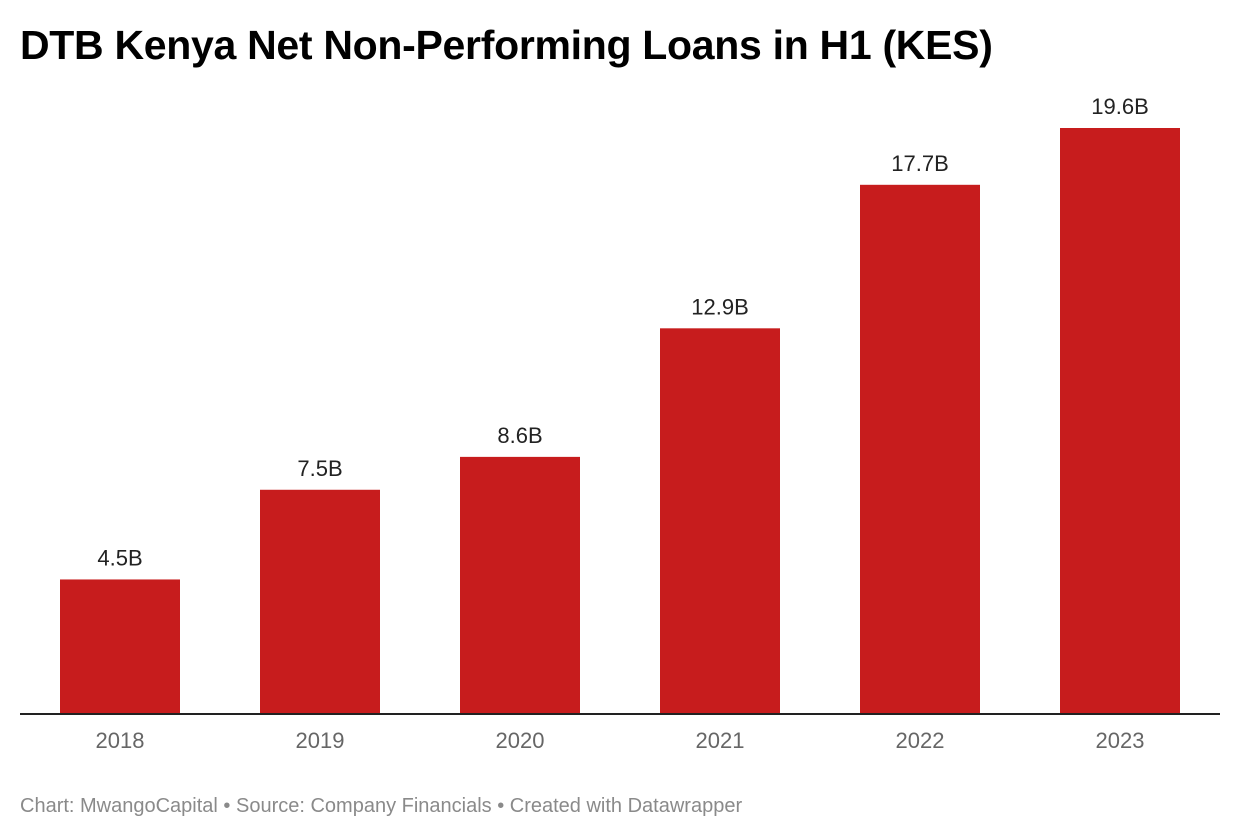  What do you see at coordinates (520, 585) in the screenshot?
I see `bar-2020` at bounding box center [520, 585].